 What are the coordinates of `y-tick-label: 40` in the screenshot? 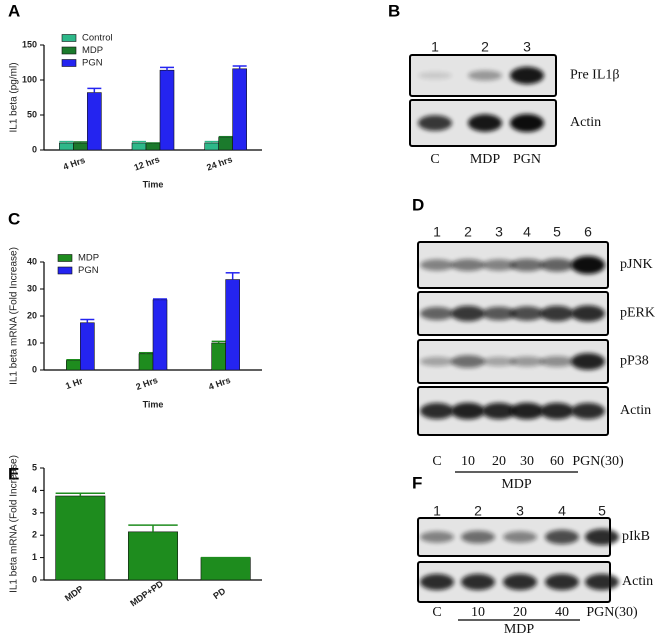 It's located at (32, 261).